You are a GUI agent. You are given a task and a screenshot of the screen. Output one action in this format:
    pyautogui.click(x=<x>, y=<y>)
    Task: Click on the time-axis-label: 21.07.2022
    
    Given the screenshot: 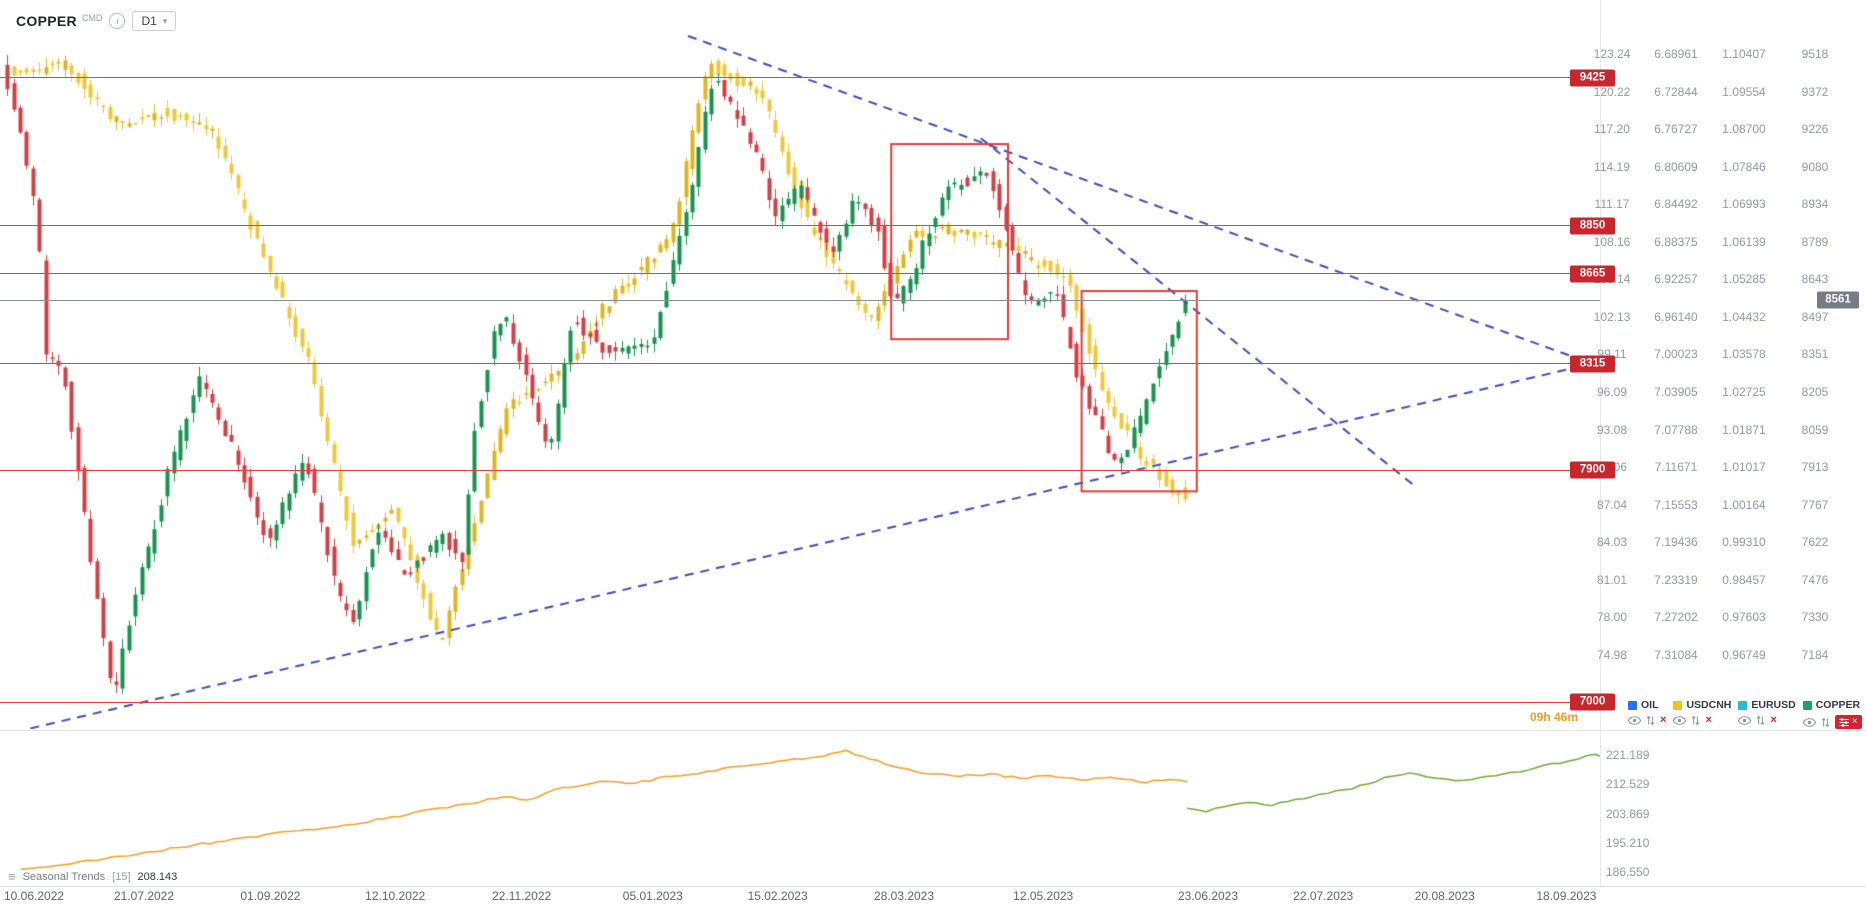 What is the action you would take?
    pyautogui.click(x=144, y=896)
    